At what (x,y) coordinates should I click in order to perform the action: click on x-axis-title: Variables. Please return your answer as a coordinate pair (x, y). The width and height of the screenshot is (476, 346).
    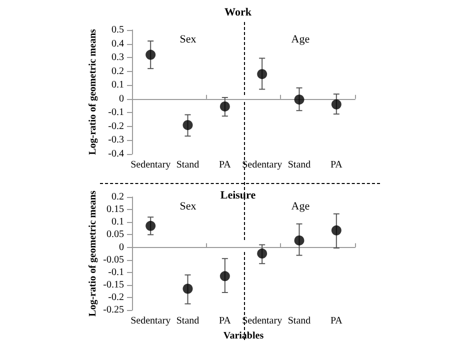
    Looking at the image, I should click on (243, 336).